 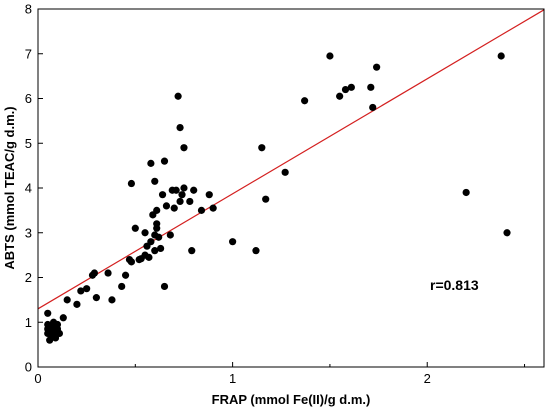 What do you see at coordinates (454, 285) in the screenshot?
I see `correlation-annotation: r=0.813` at bounding box center [454, 285].